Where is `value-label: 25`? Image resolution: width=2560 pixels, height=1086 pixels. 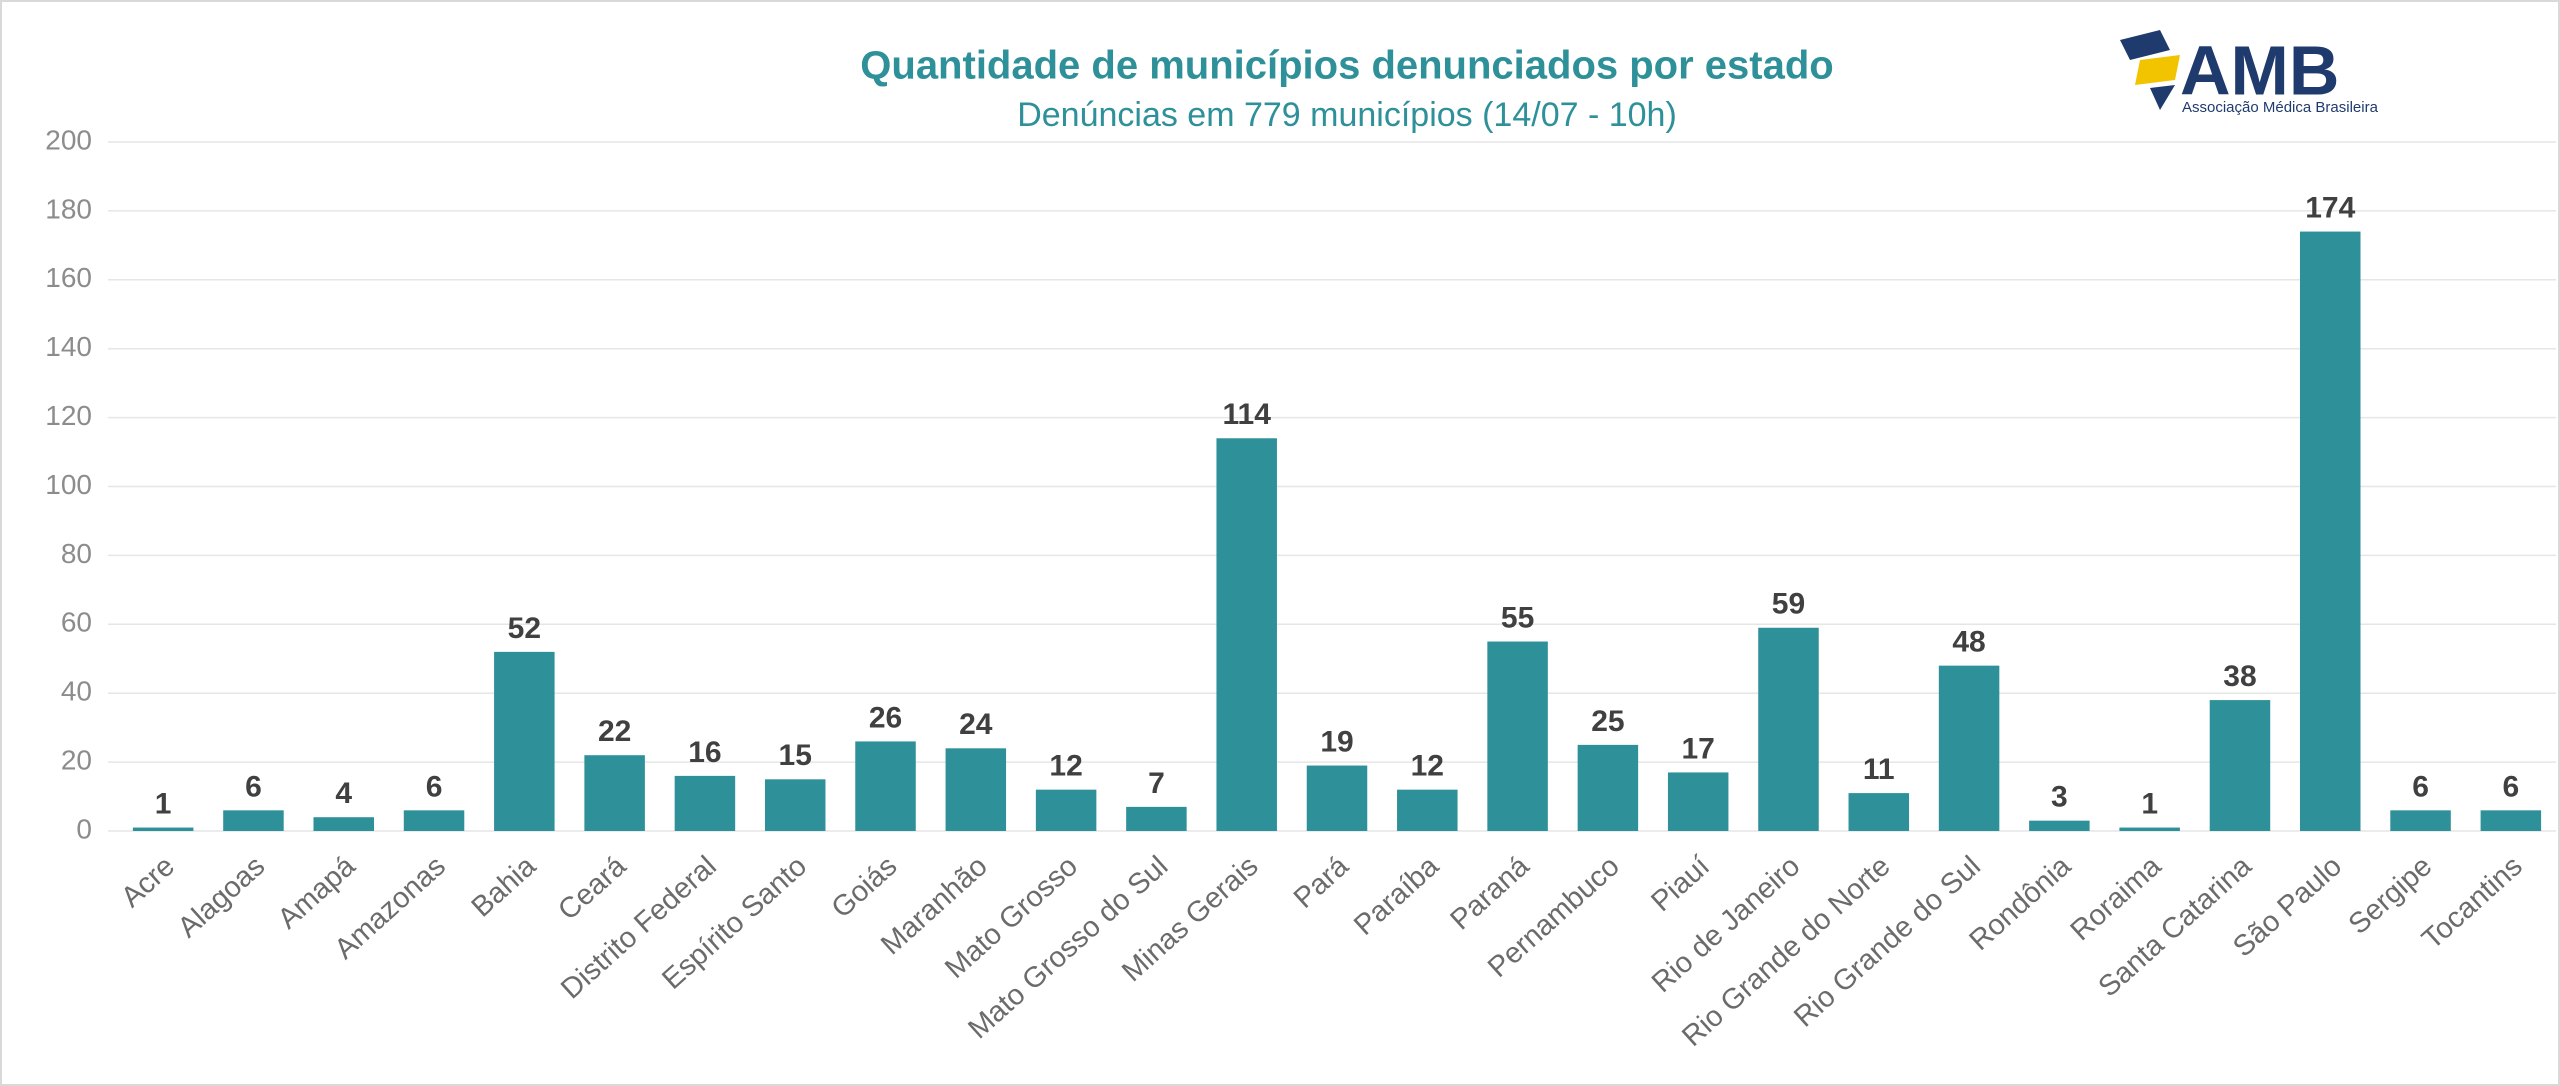 value-label: 25 is located at coordinates (1607, 721).